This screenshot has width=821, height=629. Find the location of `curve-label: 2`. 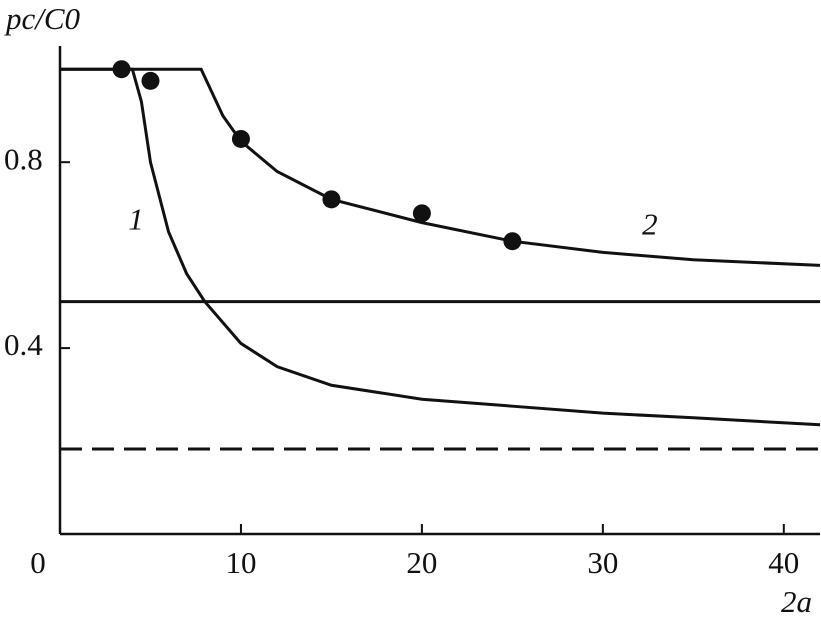

curve-label: 2 is located at coordinates (650, 223).